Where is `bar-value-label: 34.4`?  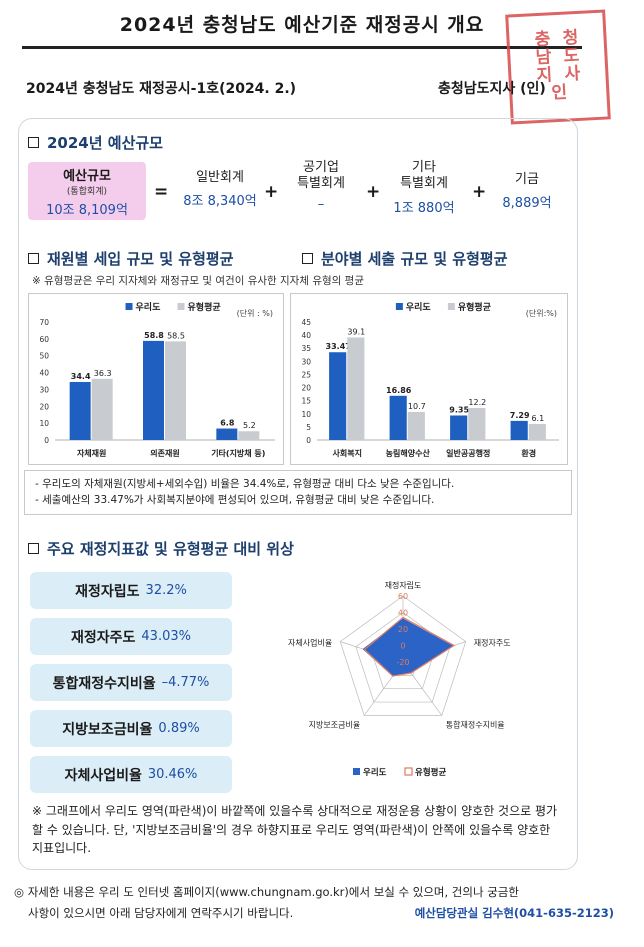 bar-value-label: 34.4 is located at coordinates (81, 376).